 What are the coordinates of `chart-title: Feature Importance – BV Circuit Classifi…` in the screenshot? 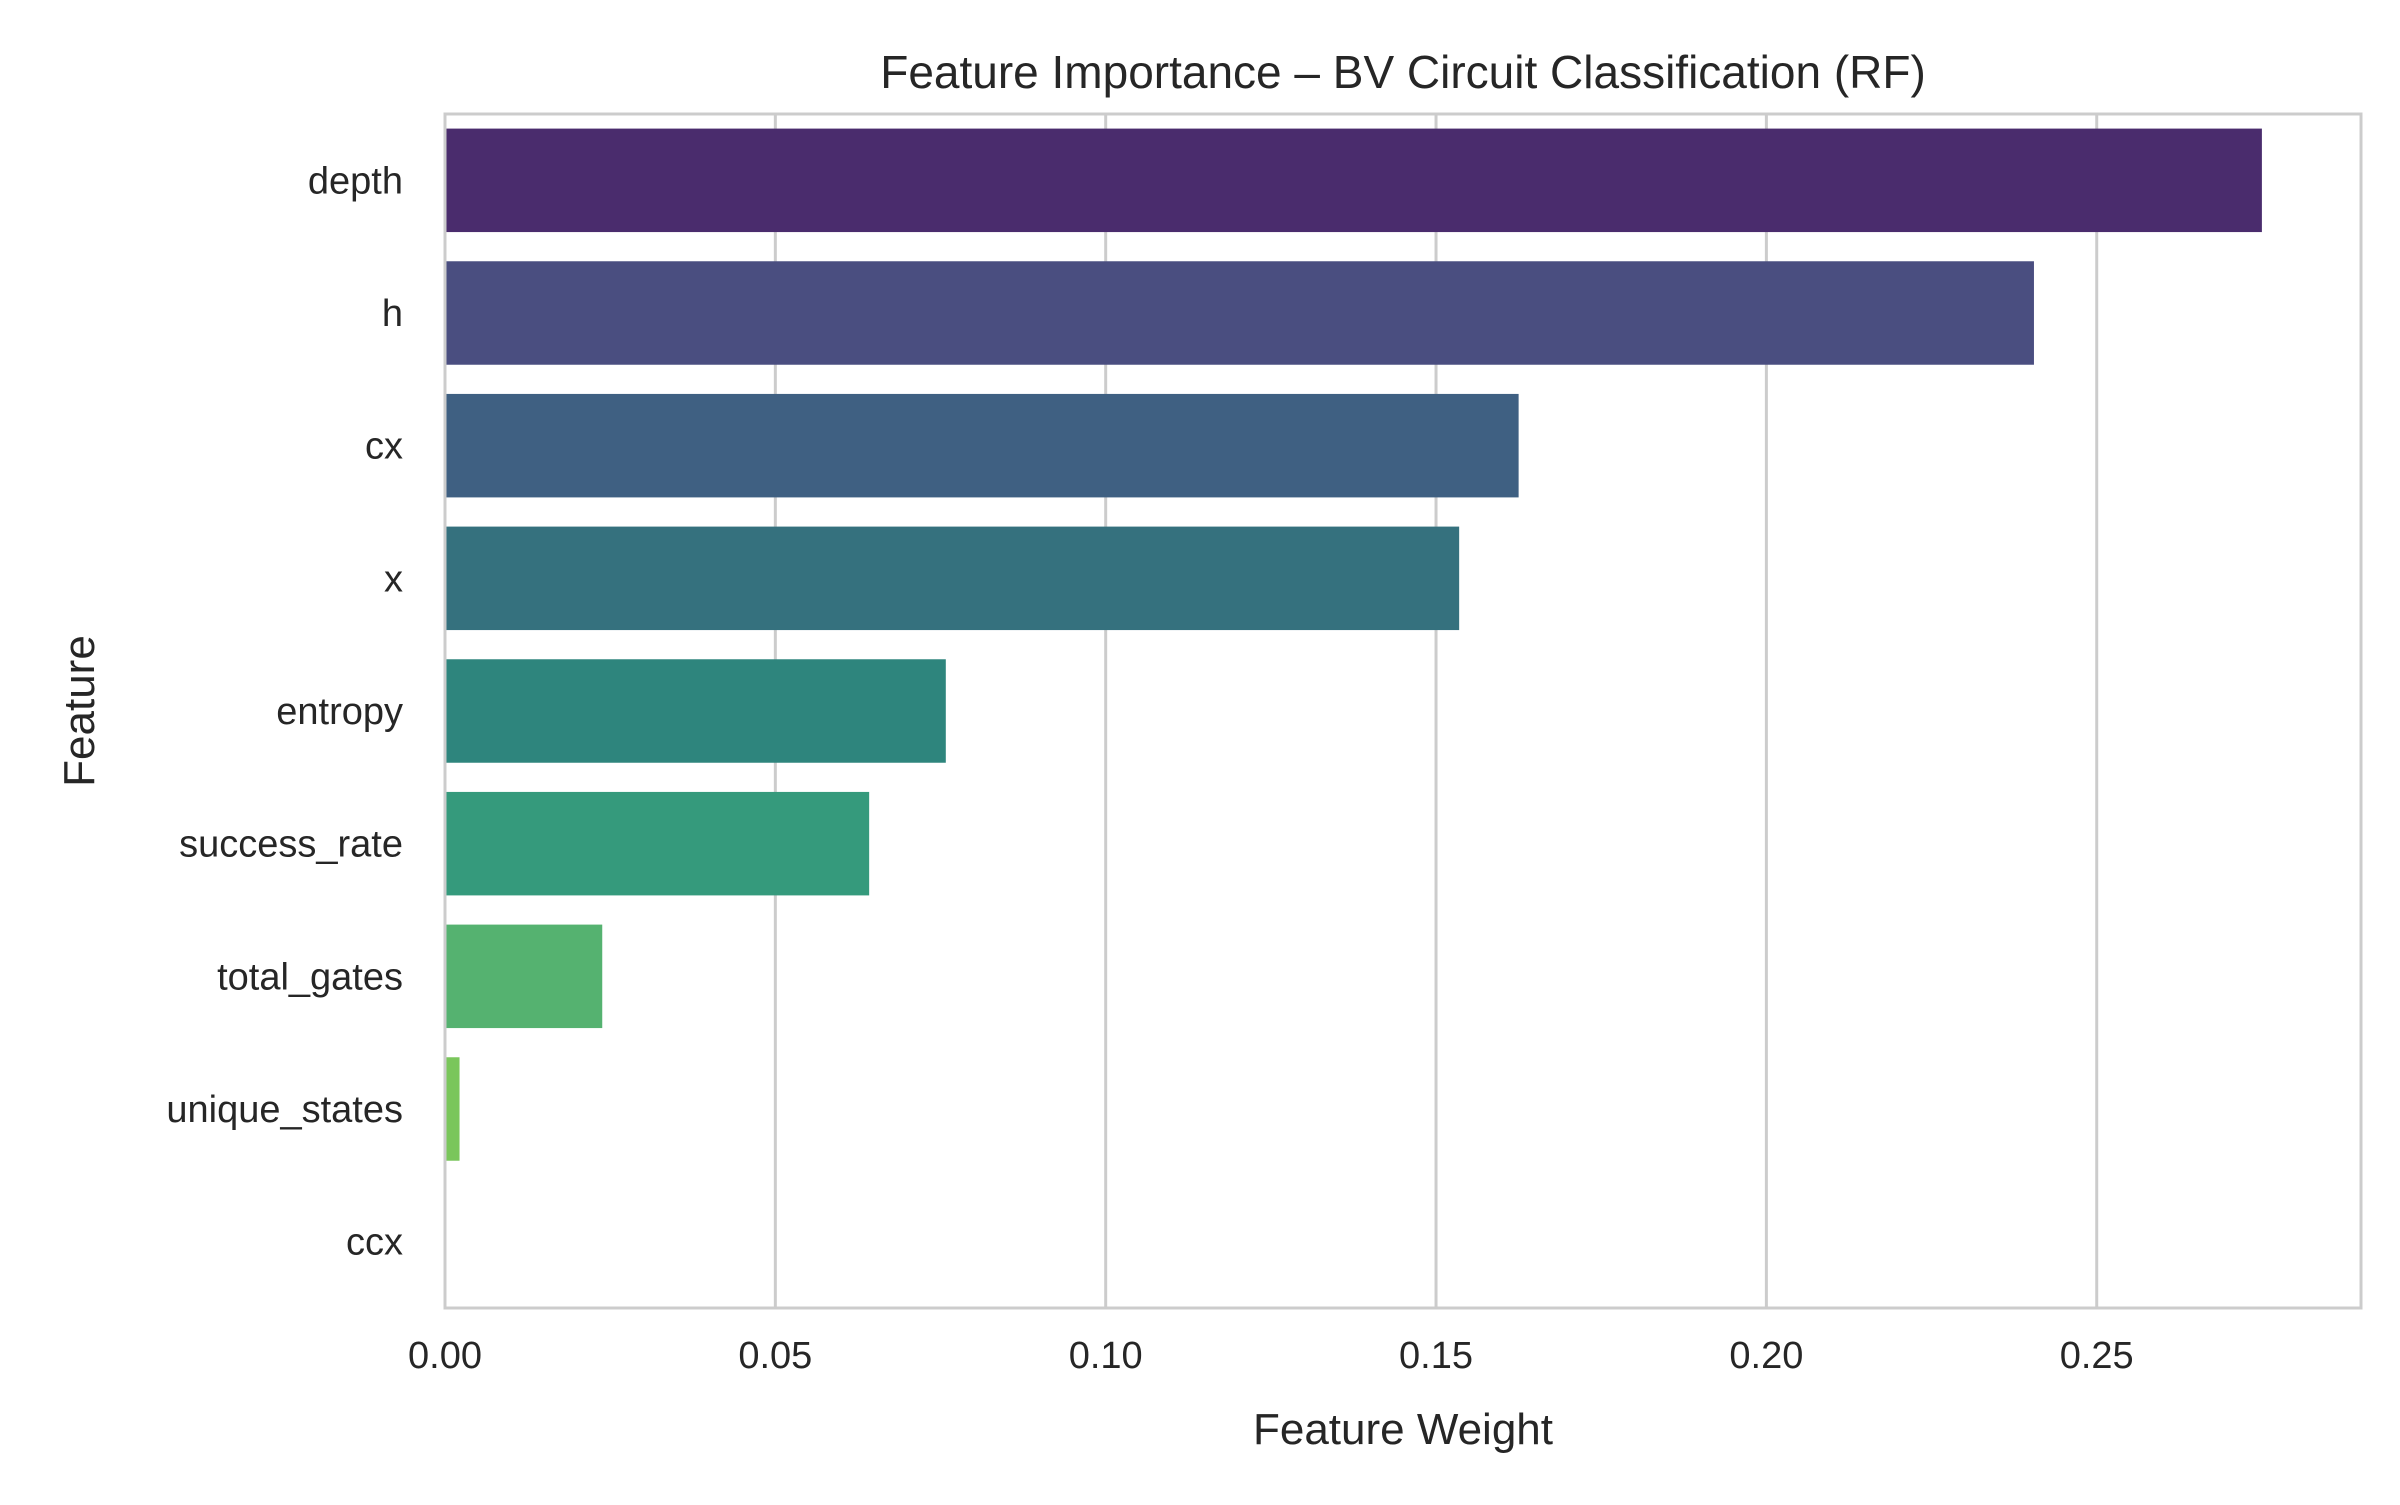 It's located at (1403, 72).